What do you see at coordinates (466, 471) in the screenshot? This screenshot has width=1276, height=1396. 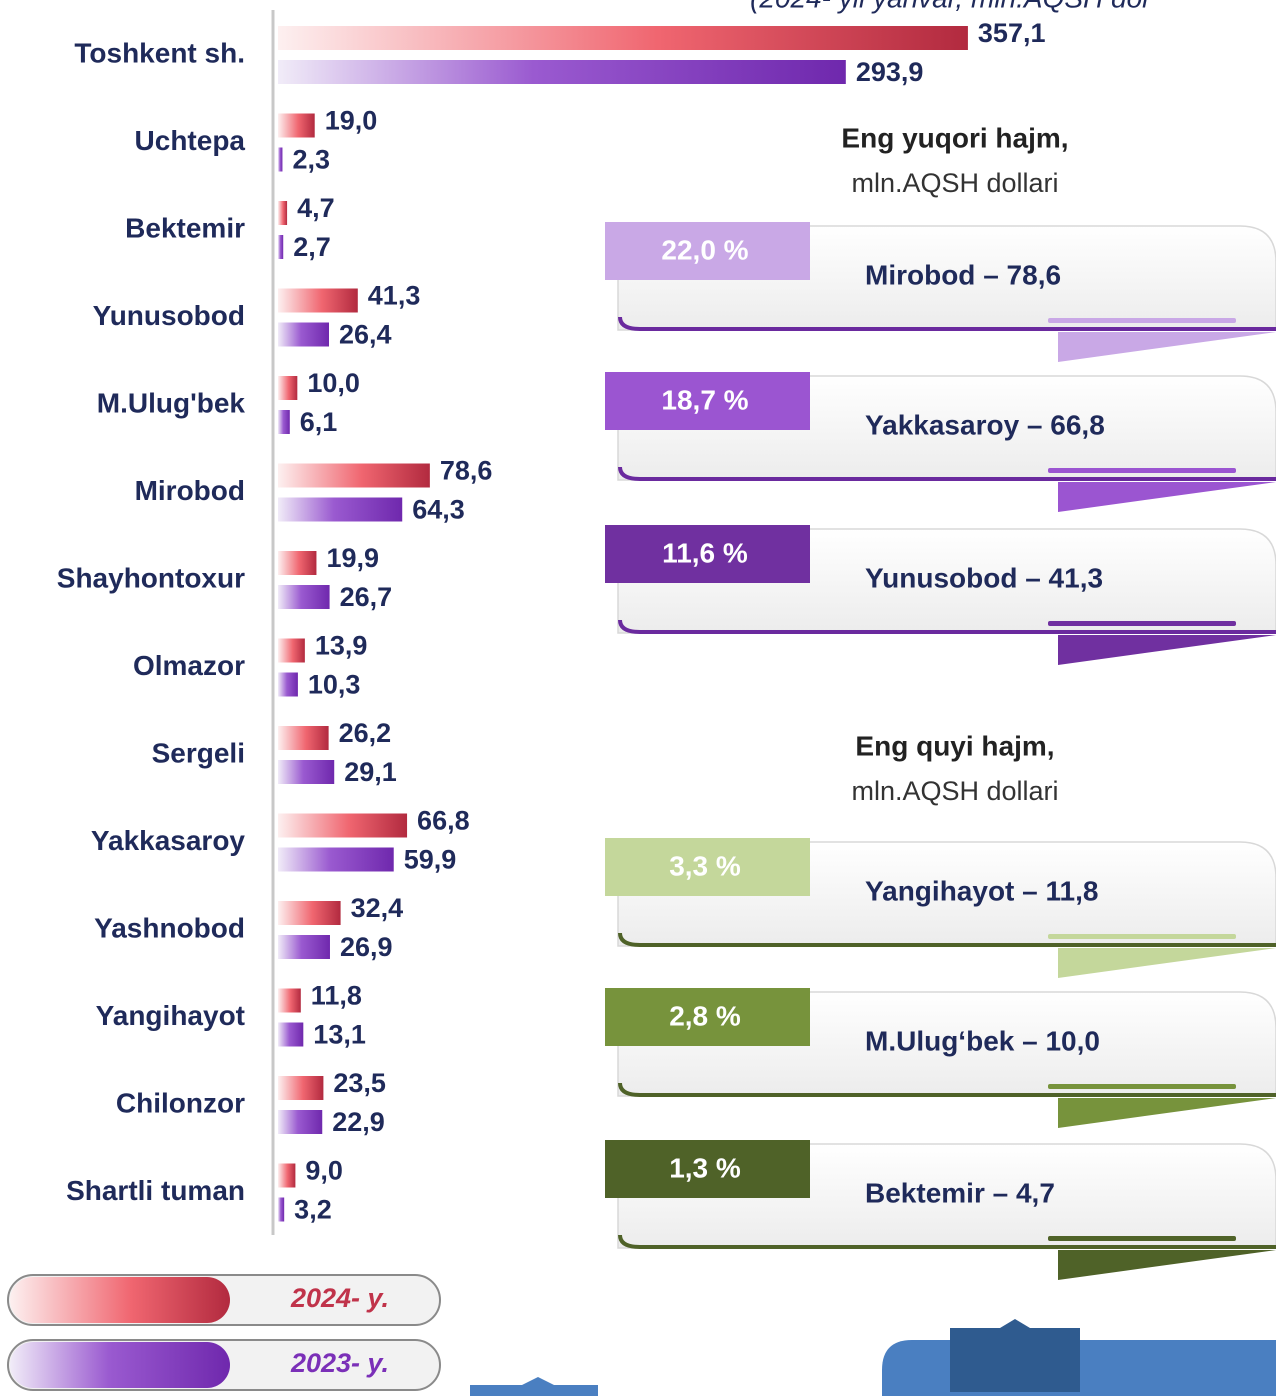 I see `value-label: 78,6` at bounding box center [466, 471].